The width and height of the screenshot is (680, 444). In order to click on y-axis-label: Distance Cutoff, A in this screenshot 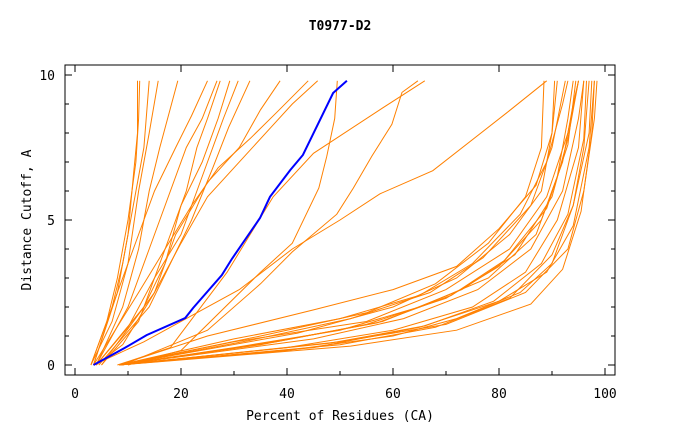, I will do `click(27, 219)`.